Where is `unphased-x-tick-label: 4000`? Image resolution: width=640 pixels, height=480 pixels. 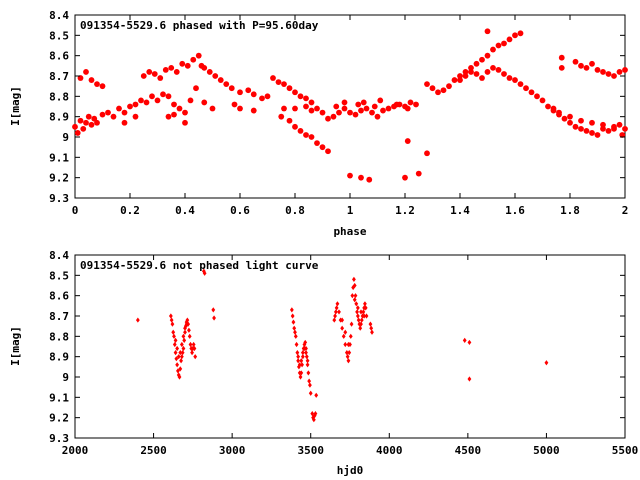
unphased-x-tick-label: 4000 is located at coordinates (389, 450).